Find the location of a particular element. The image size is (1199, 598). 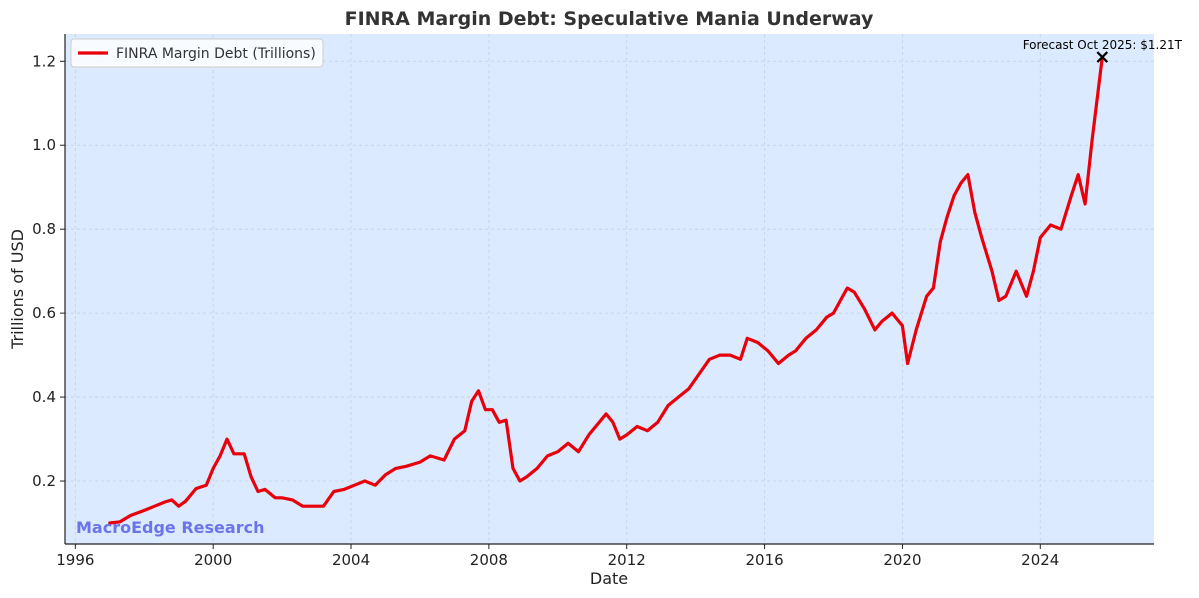

y-tick-label: 0.8 is located at coordinates (44, 229).